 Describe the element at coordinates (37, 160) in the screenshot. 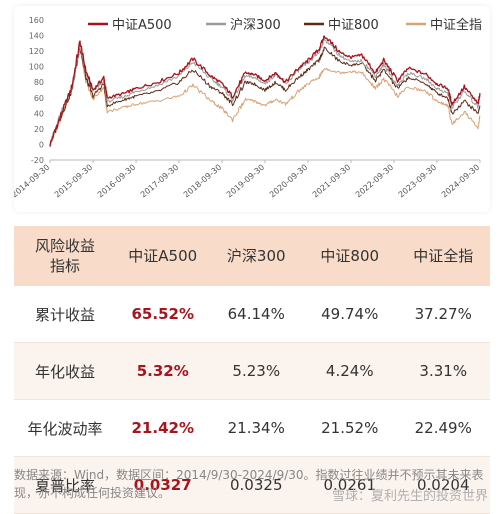

I see `y-tick-label: -20` at that location.